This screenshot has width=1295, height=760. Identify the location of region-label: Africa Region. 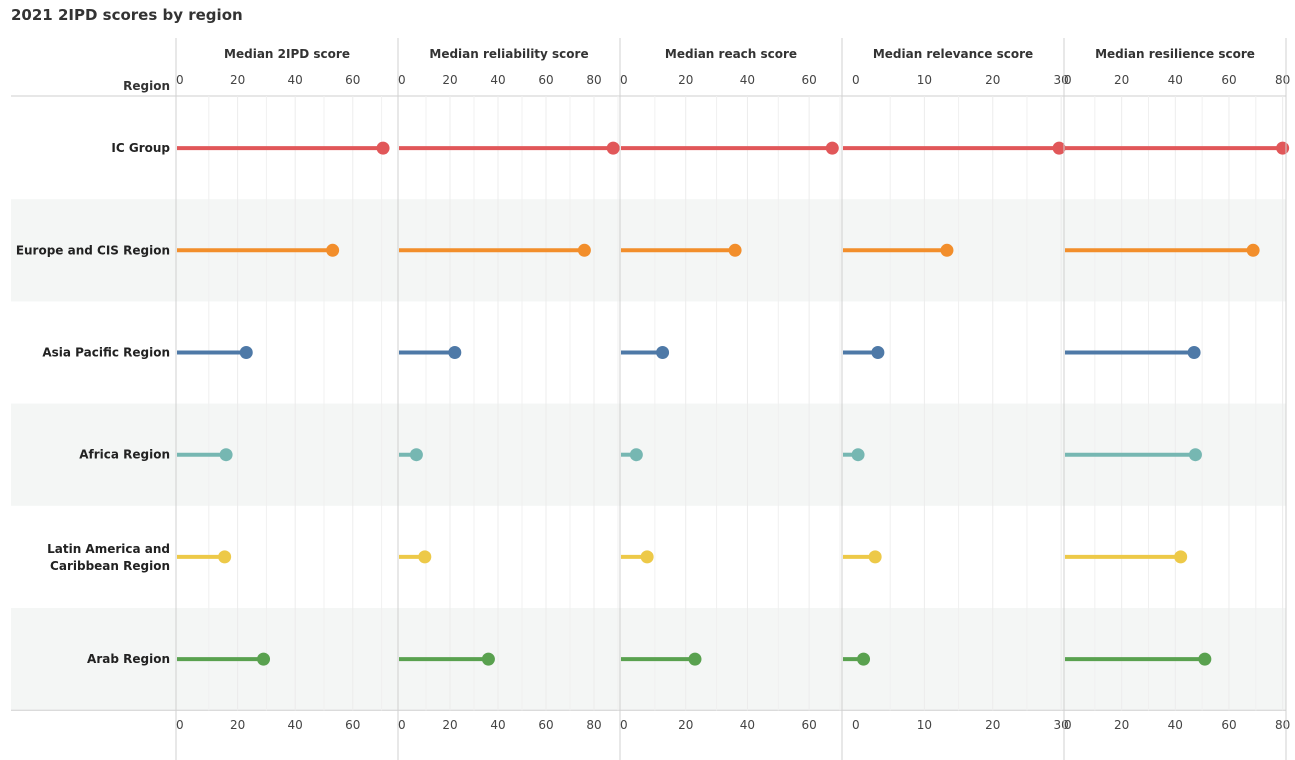
(124, 455).